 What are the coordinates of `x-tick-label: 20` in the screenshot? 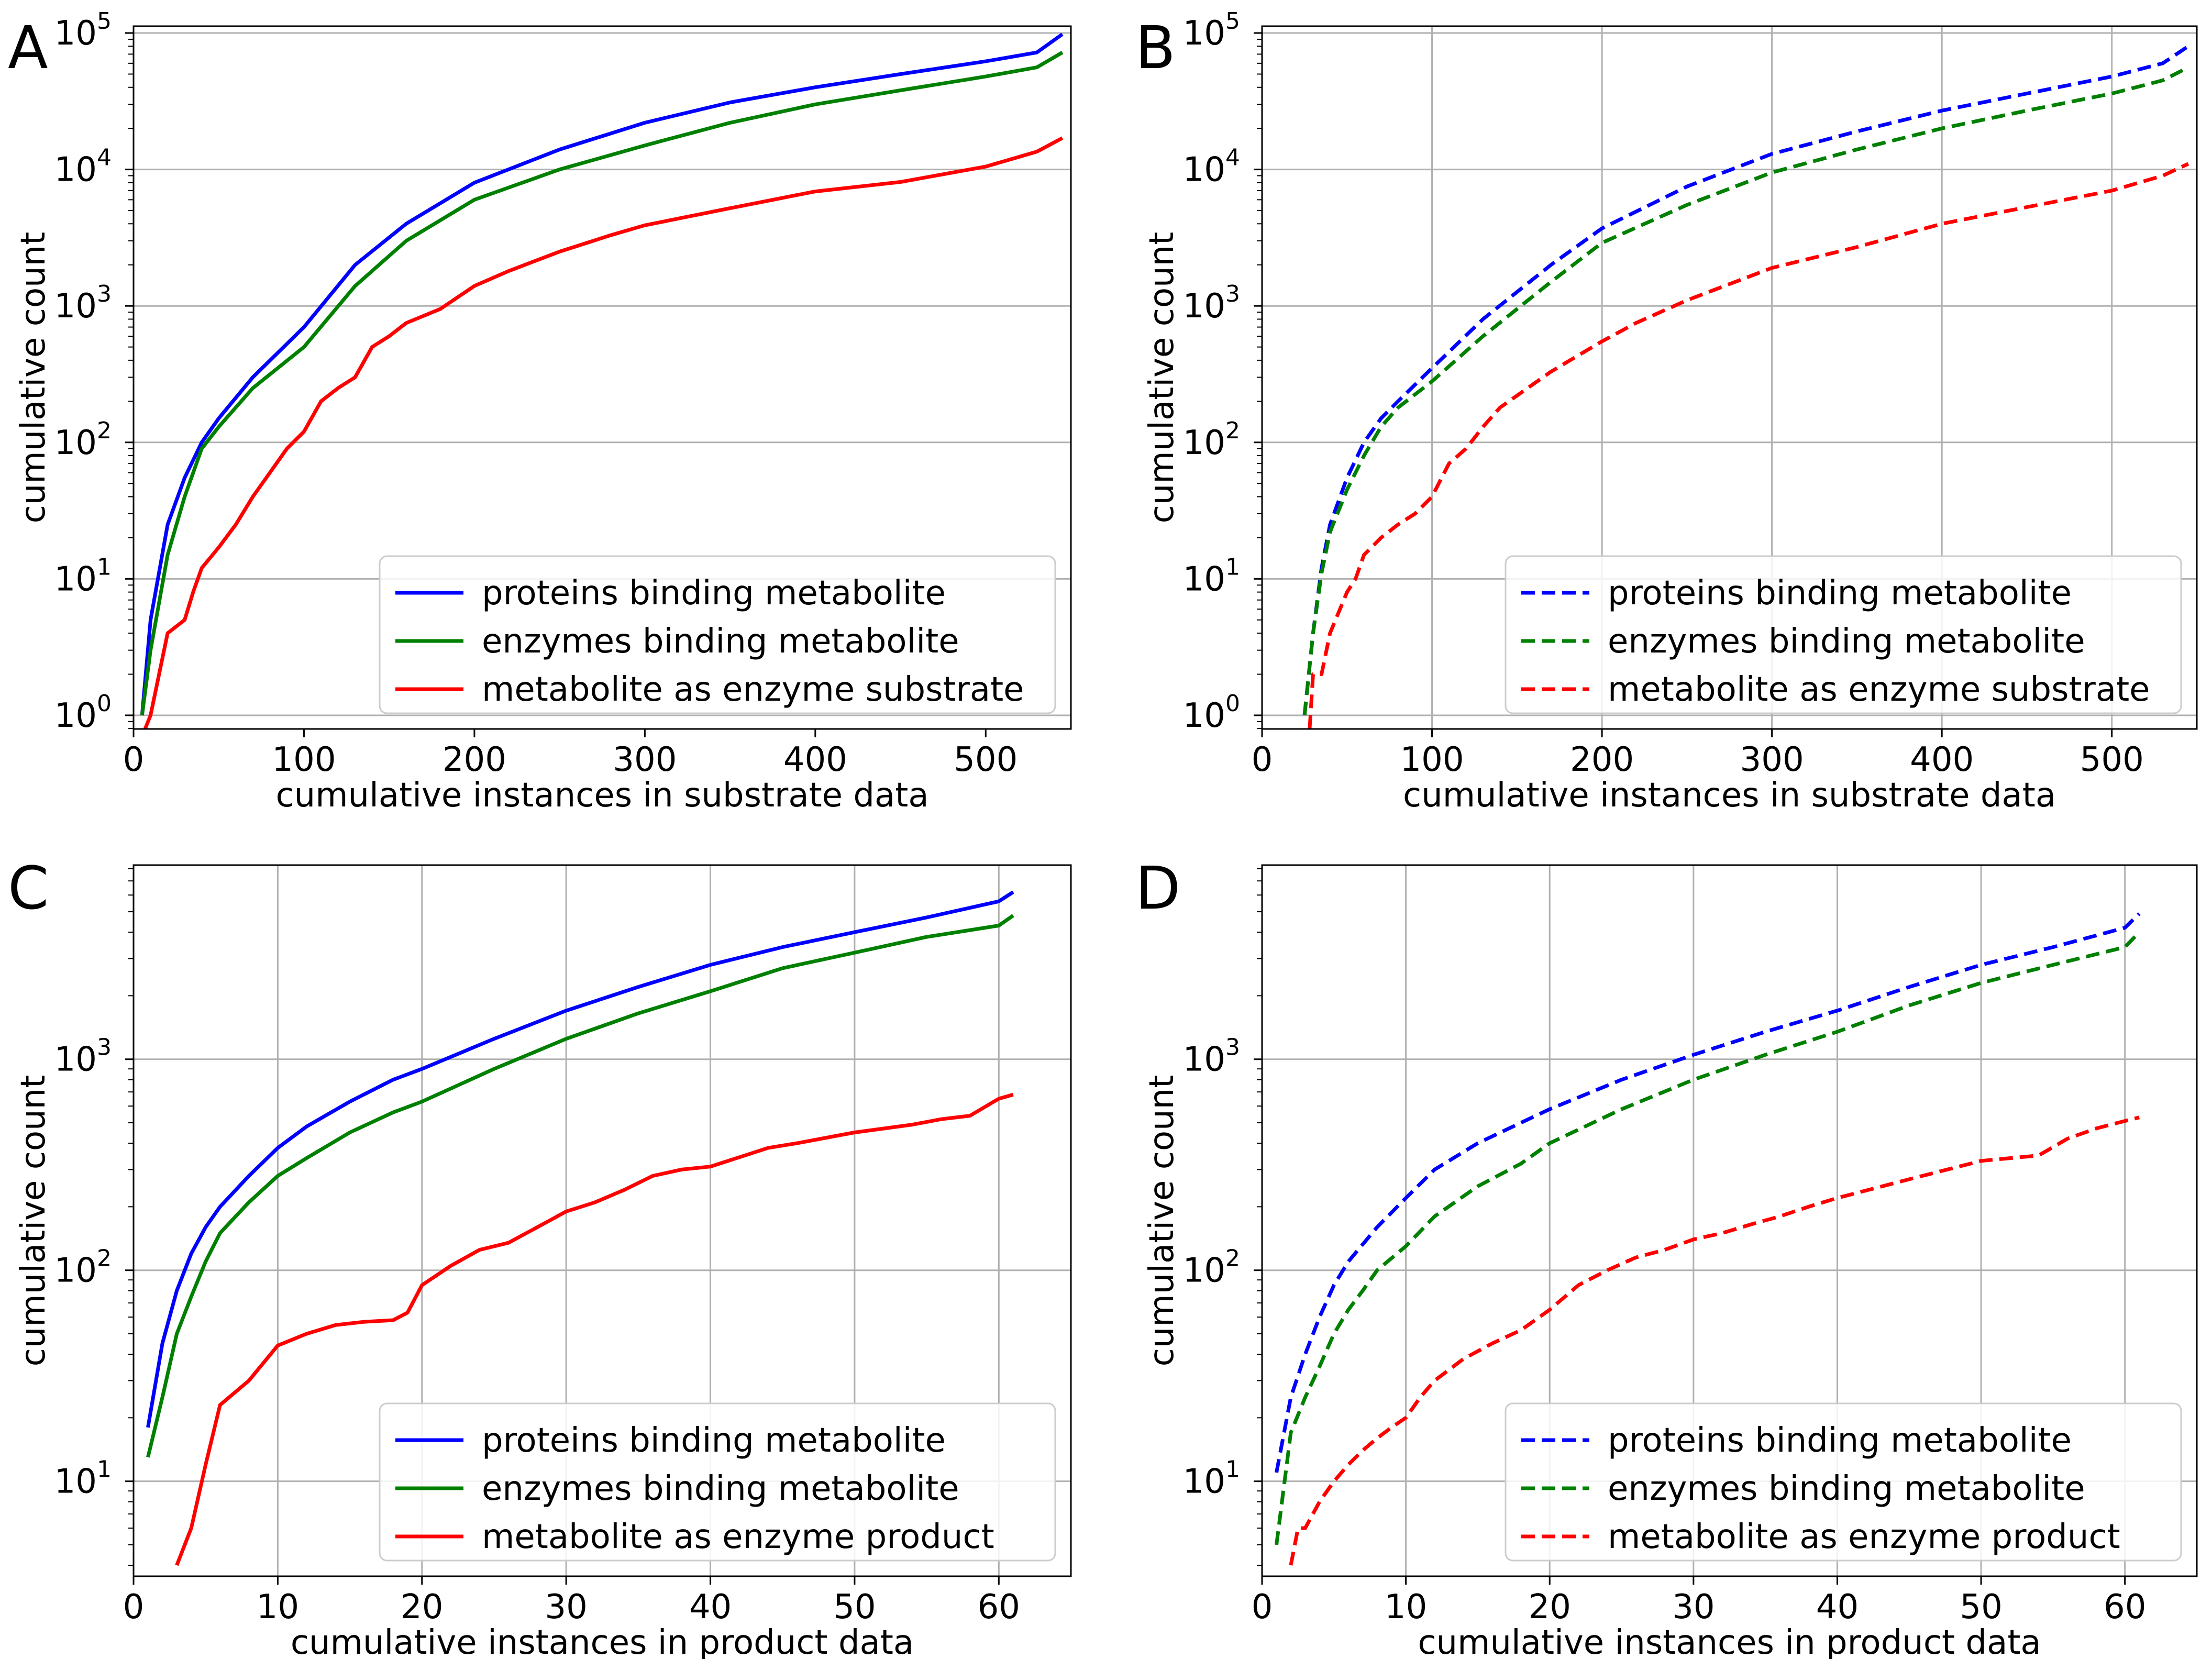 It's located at (1550, 1607).